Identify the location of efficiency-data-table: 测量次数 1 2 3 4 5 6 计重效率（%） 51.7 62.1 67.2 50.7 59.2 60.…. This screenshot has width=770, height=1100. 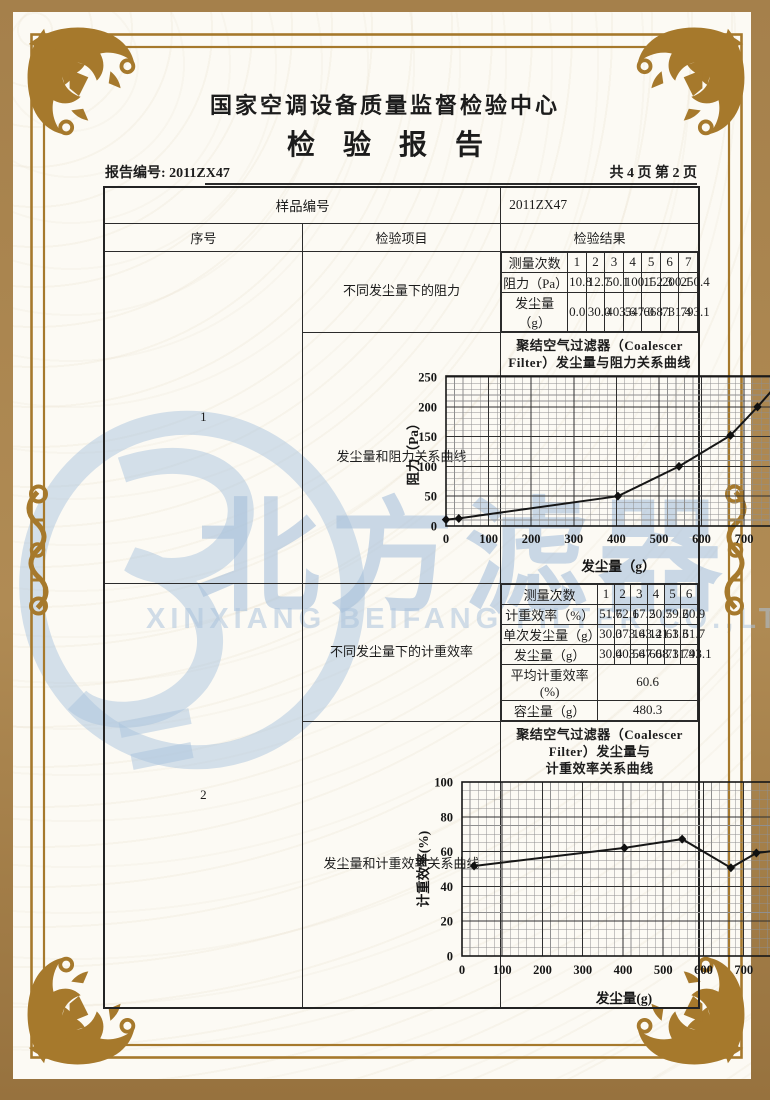
(606, 652).